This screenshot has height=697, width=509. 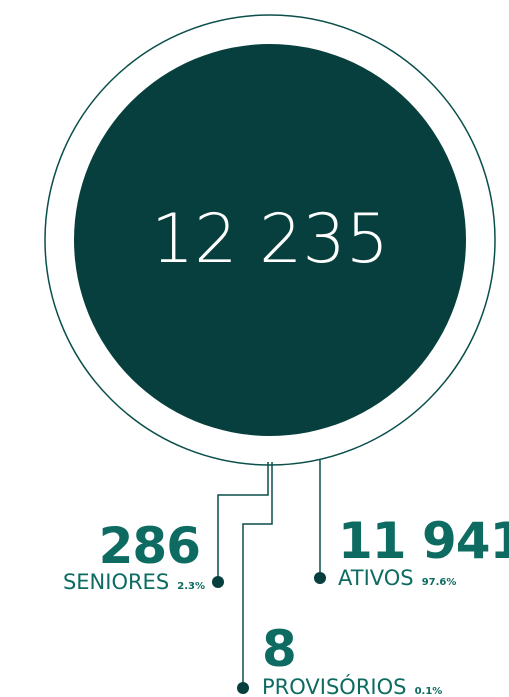 I want to click on group-value: 11 941, so click(x=423, y=541).